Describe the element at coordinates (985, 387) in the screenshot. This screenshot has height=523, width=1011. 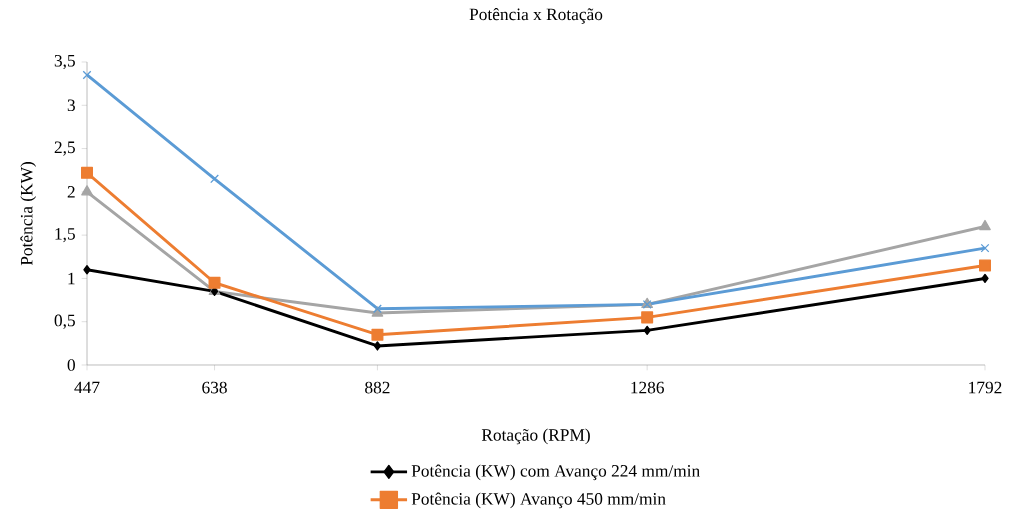
I see `x-tick-label: 1792` at that location.